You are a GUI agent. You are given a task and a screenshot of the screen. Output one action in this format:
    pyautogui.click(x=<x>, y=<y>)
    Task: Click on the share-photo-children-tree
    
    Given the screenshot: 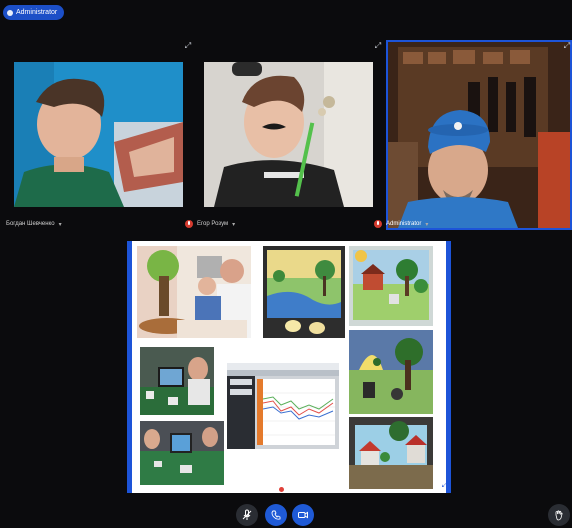 What is the action you would take?
    pyautogui.click(x=194, y=292)
    